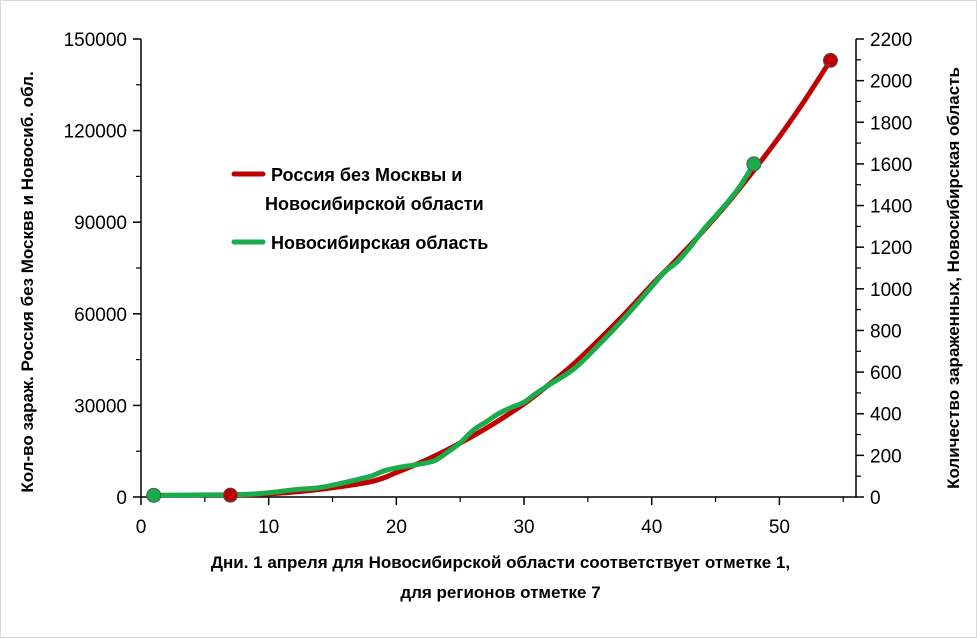 The height and width of the screenshot is (639, 977). Describe the element at coordinates (396, 527) in the screenshot. I see `x-tick-label: 20` at that location.